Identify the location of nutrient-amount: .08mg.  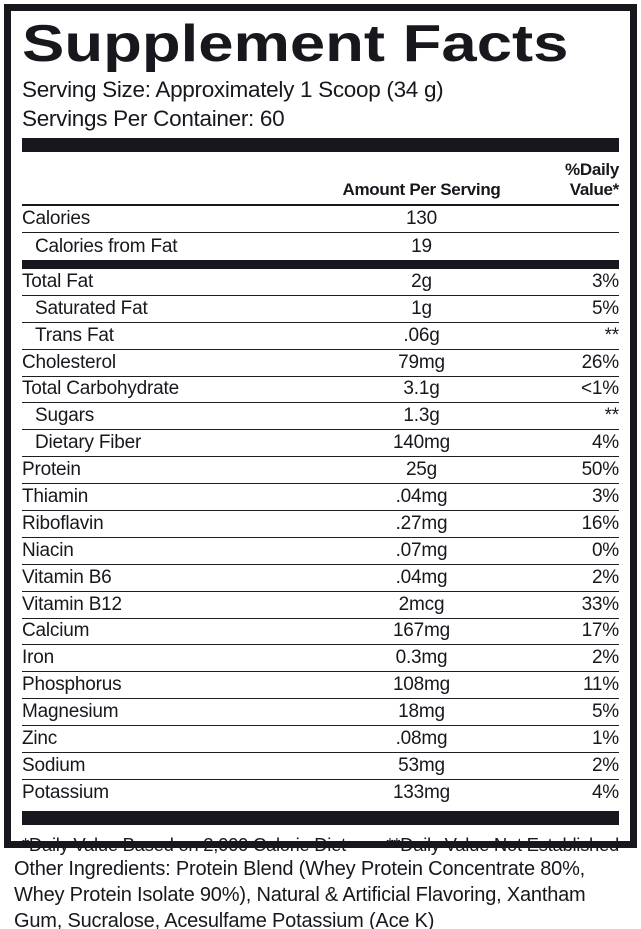
(421, 739).